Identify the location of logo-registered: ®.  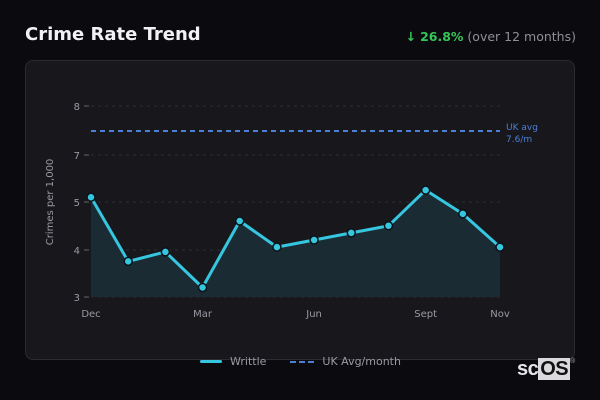
(572, 361).